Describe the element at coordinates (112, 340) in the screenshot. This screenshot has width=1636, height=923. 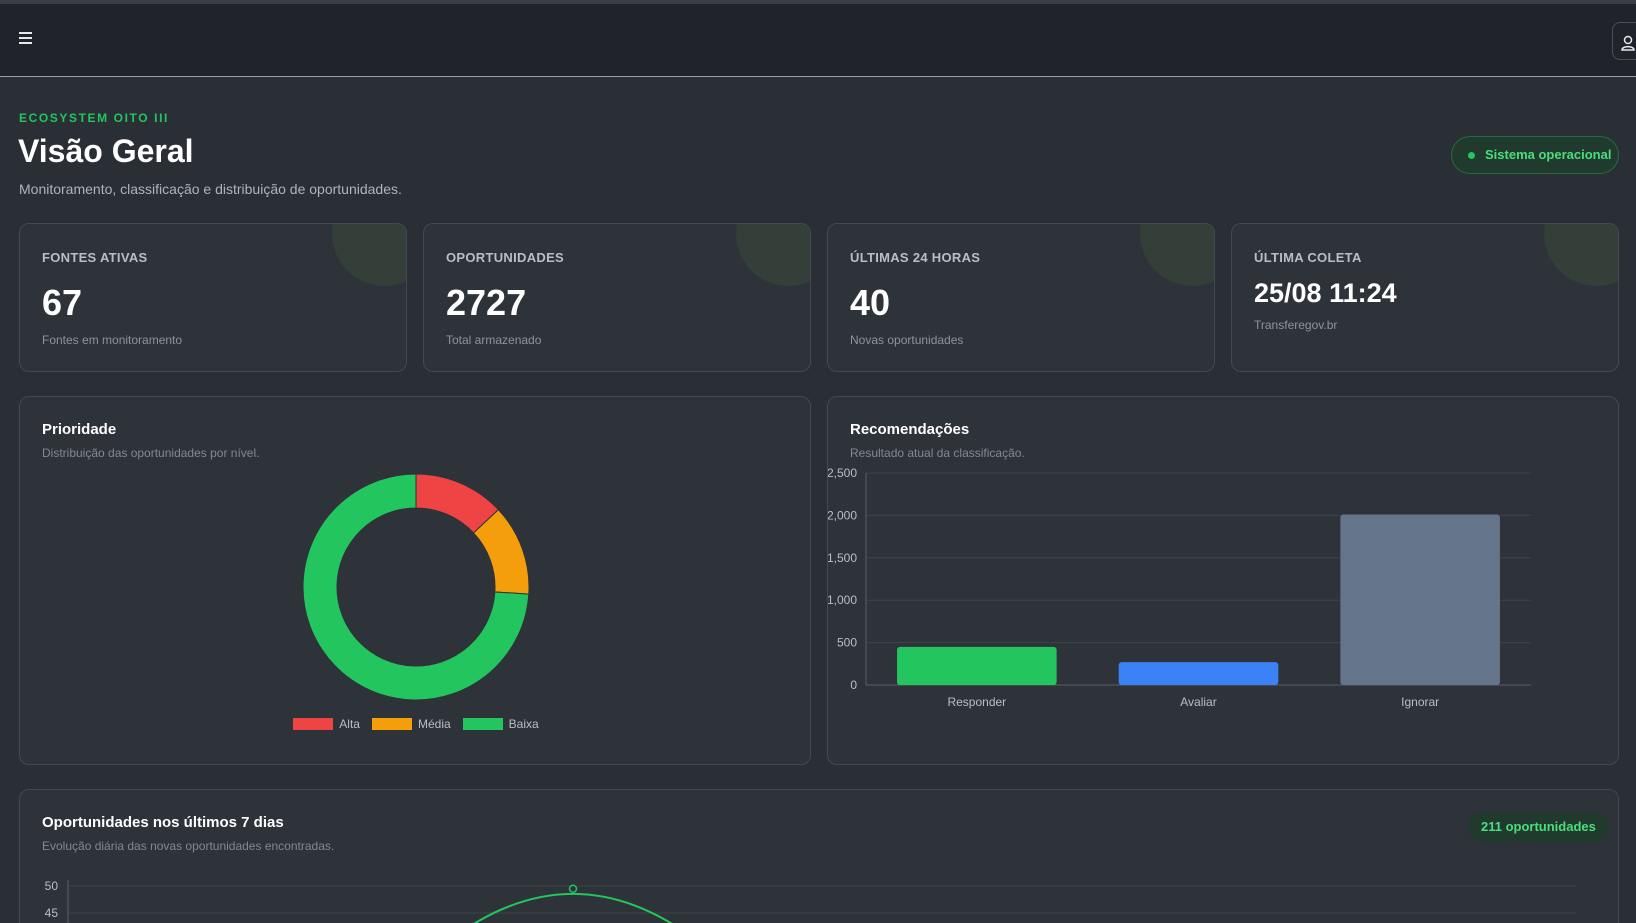
I see `stat-caption: Fontes em monitoramento` at that location.